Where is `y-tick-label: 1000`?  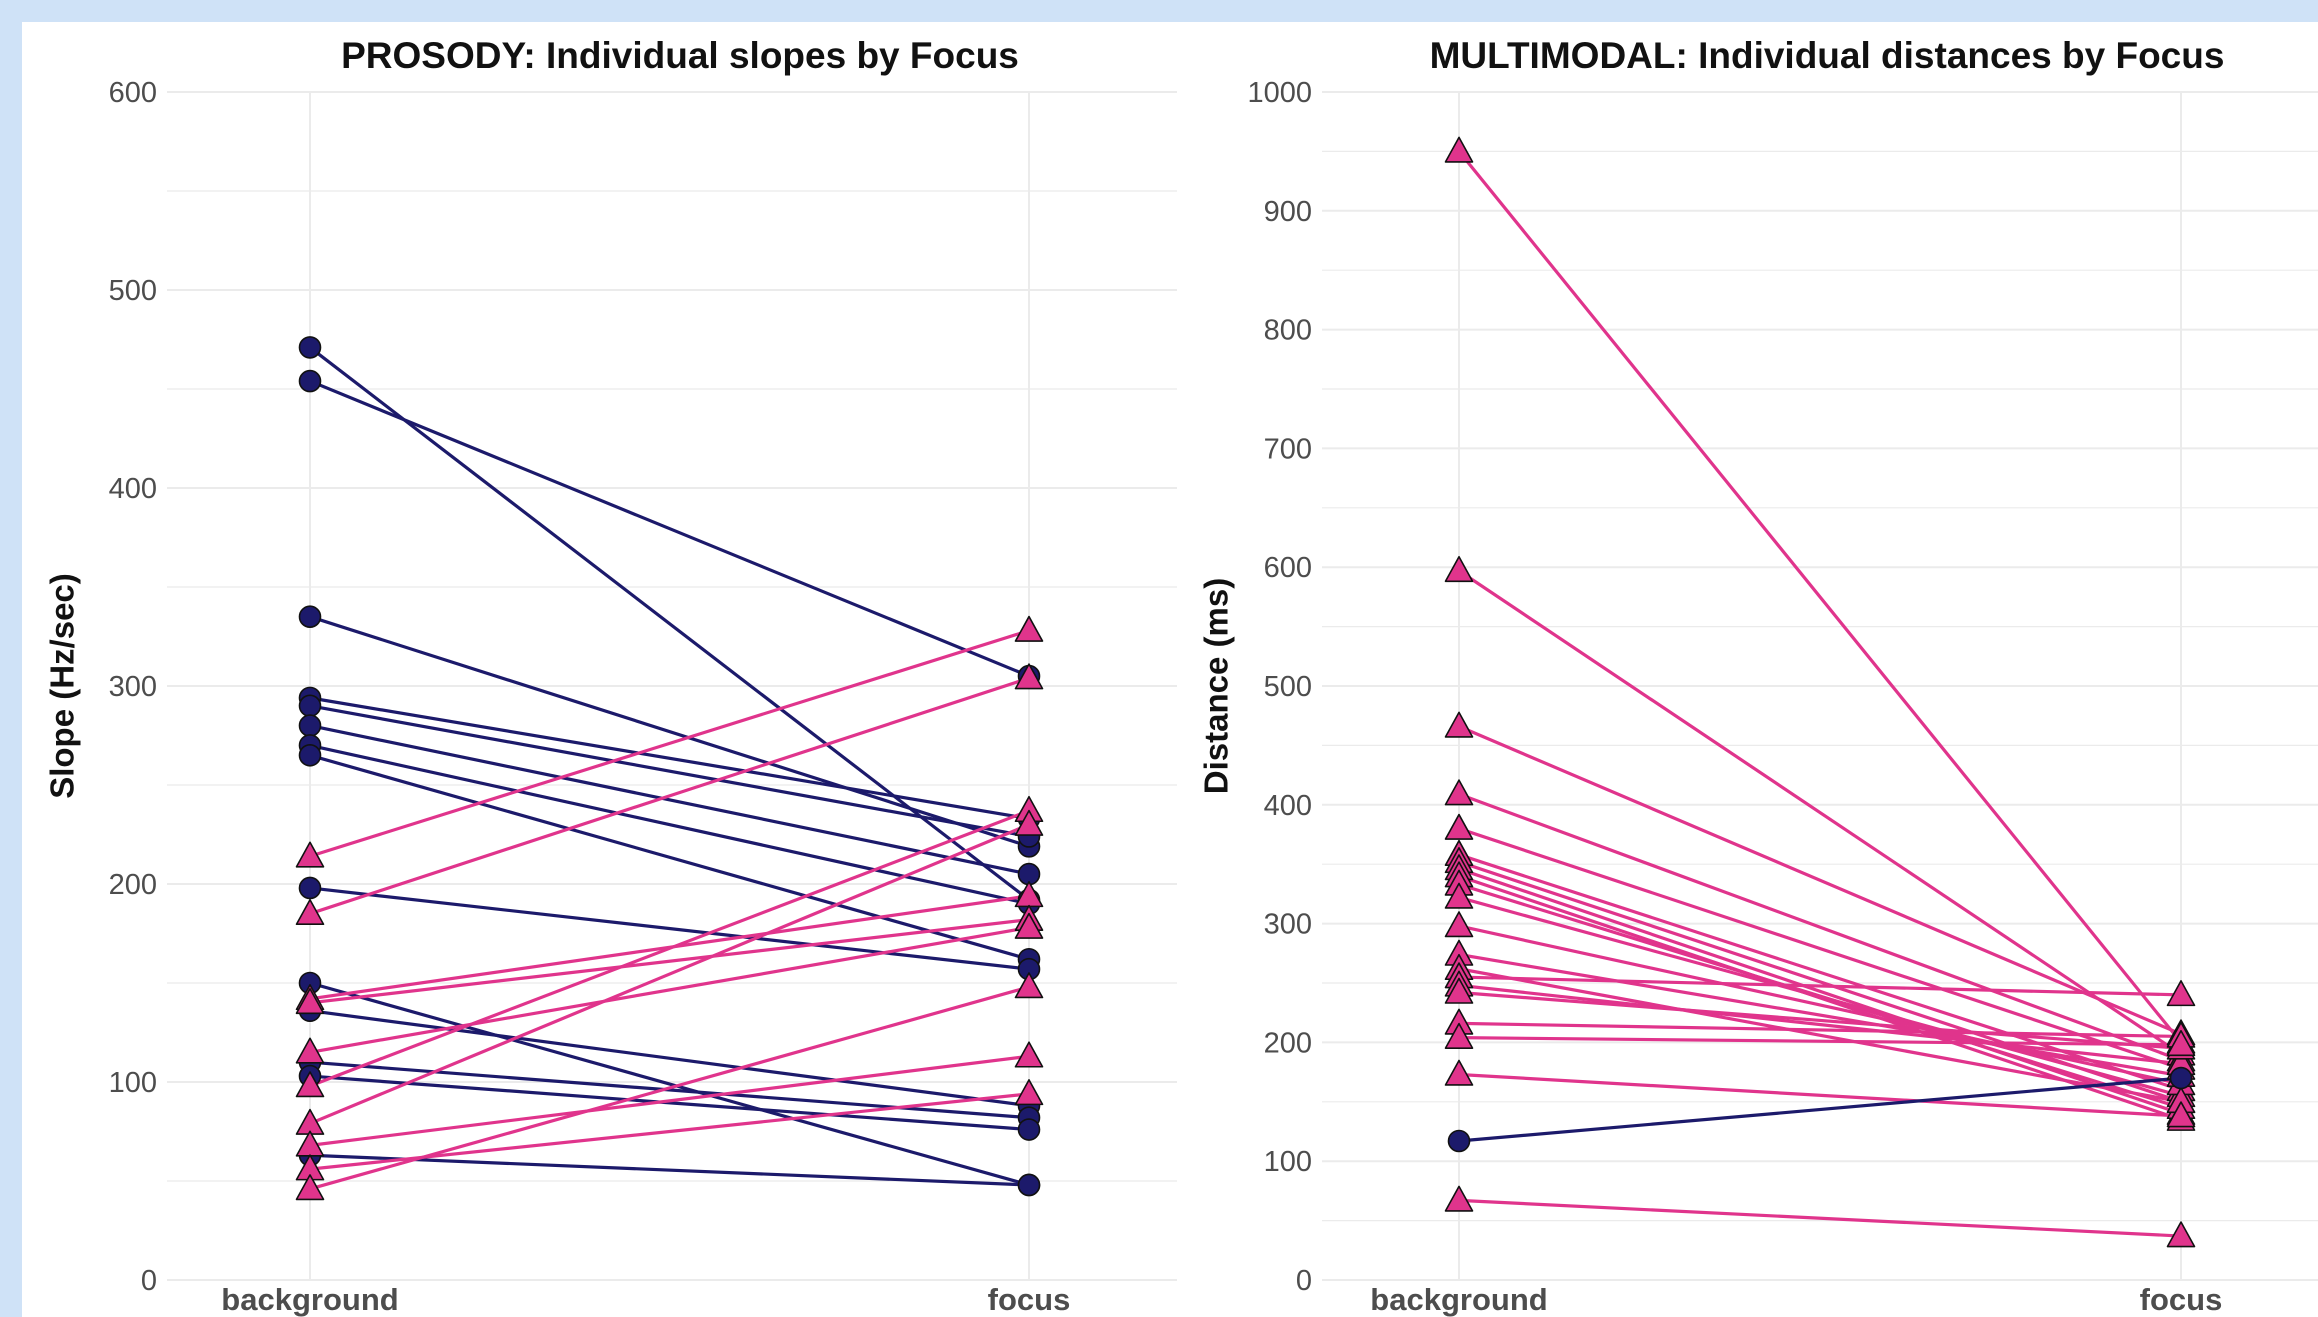 y-tick-label: 1000 is located at coordinates (1279, 93).